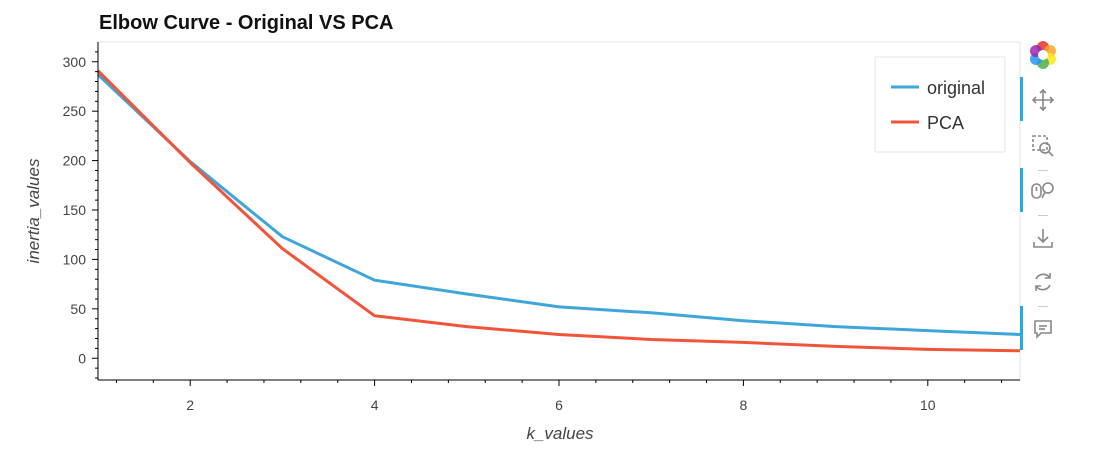 This screenshot has height=451, width=1117. Describe the element at coordinates (744, 405) in the screenshot. I see `x-tick-label: 8` at that location.